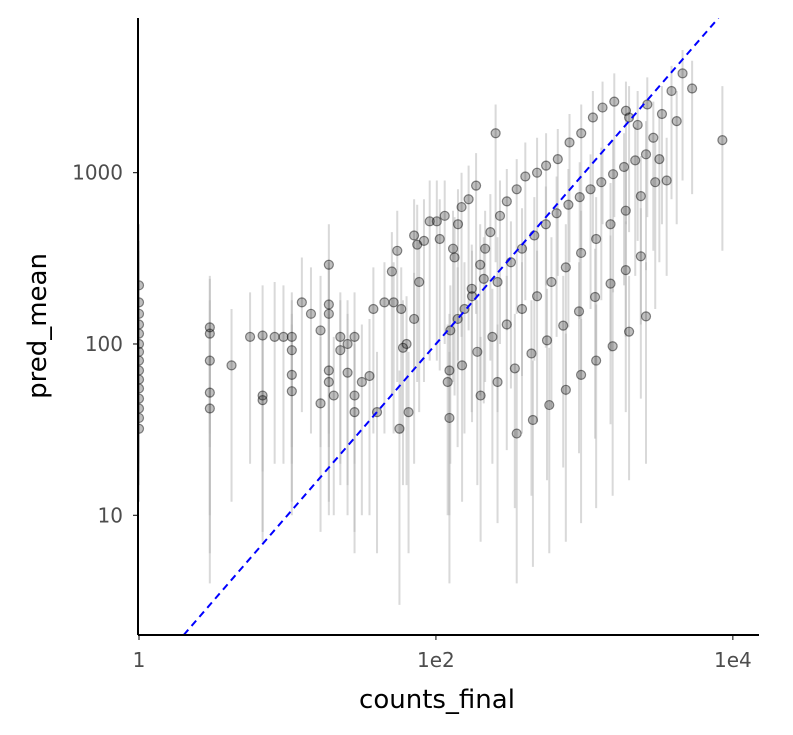 This screenshot has width=793, height=735. What do you see at coordinates (38, 326) in the screenshot?
I see `y-axis-title: pred_mean` at bounding box center [38, 326].